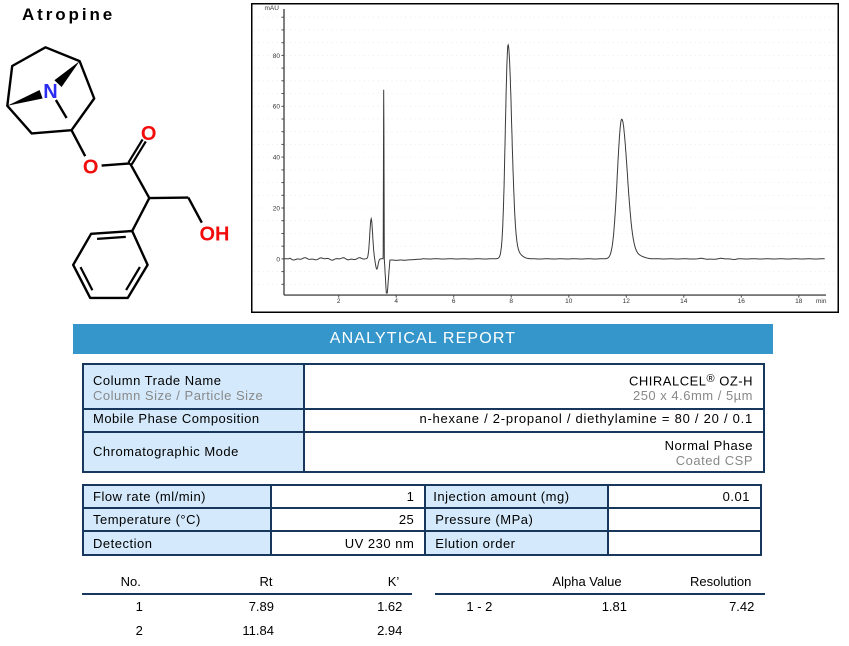 Image resolution: width=849 pixels, height=646 pixels. What do you see at coordinates (338, 301) in the screenshot?
I see `svg-text: 2` at bounding box center [338, 301].